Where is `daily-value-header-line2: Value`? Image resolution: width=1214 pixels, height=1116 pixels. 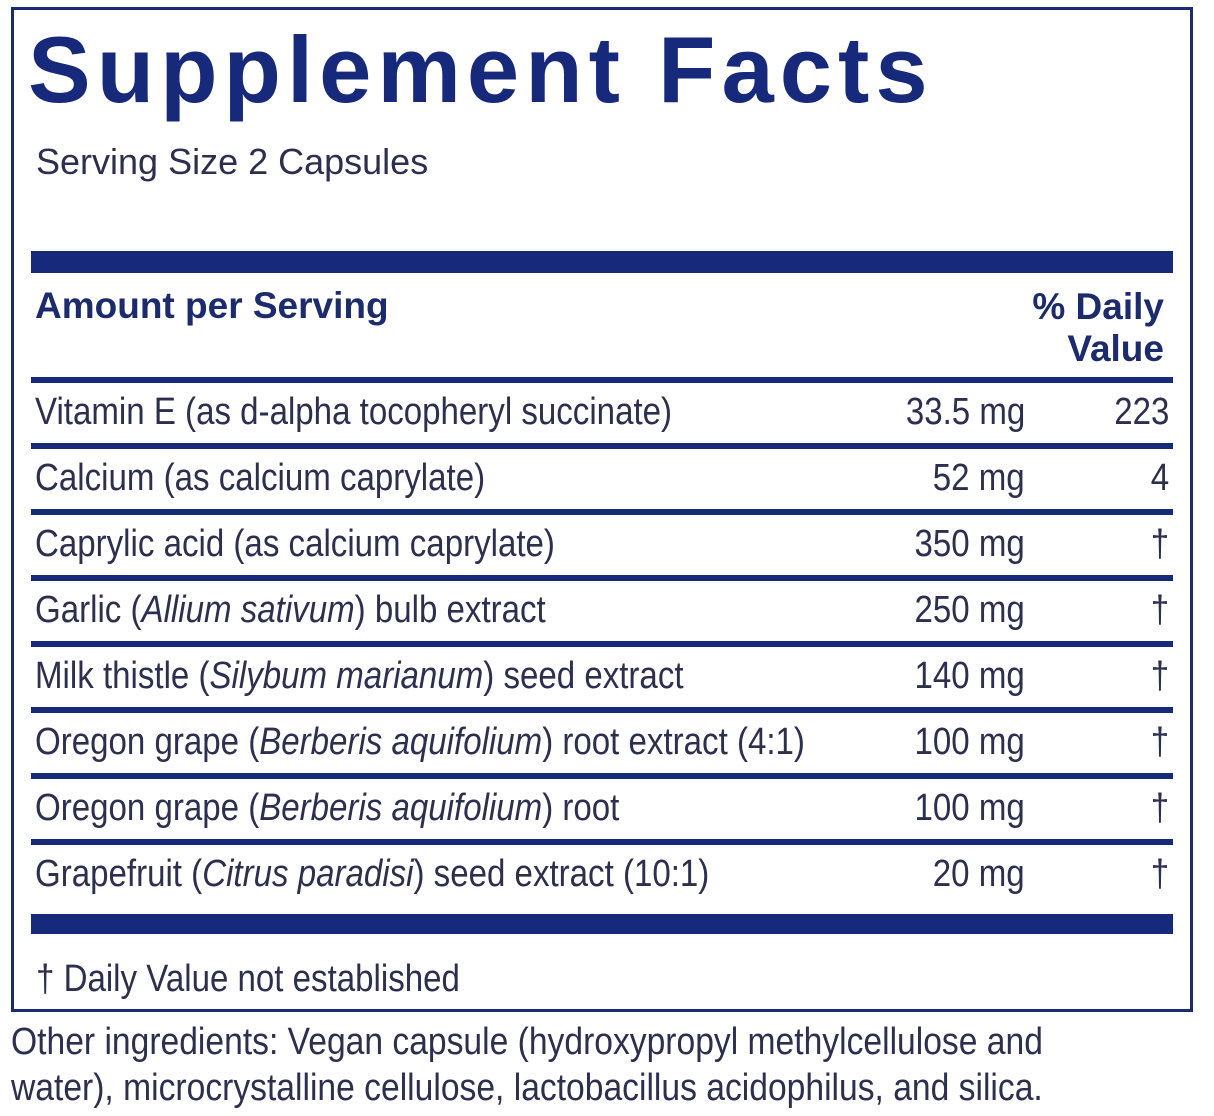
daily-value-header-line2: Value is located at coordinates (1115, 348).